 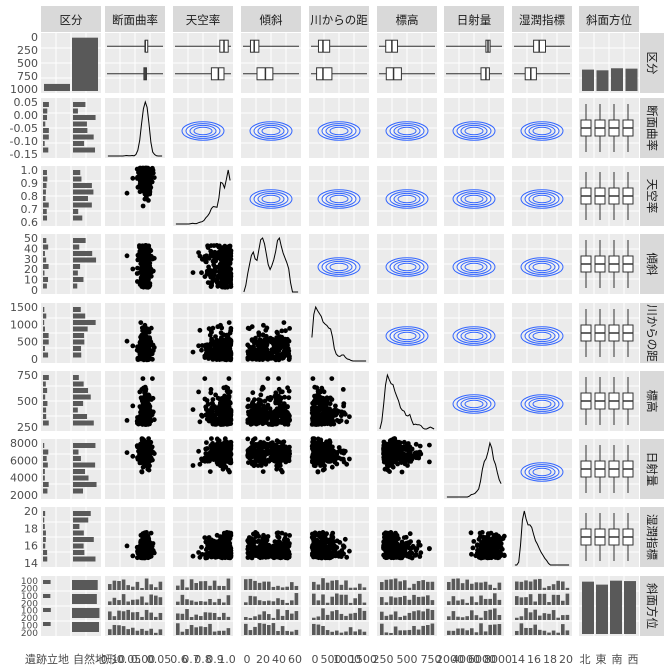 I want to click on column-strip, so click(x=339, y=19).